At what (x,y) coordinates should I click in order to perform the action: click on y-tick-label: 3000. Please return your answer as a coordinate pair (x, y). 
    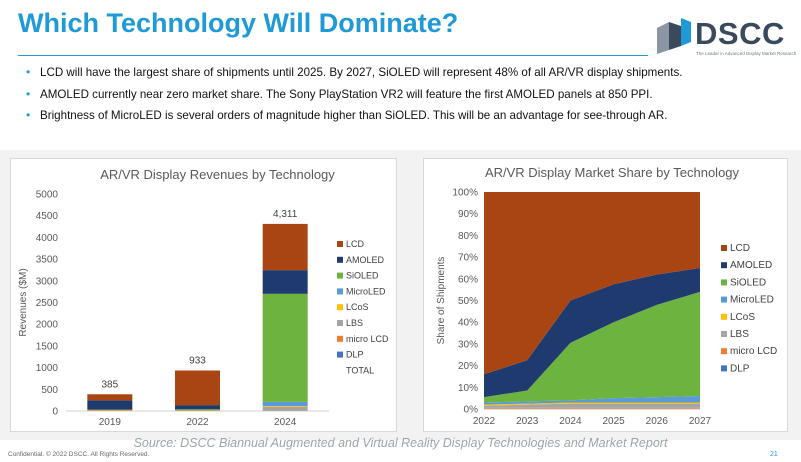
    Looking at the image, I should click on (47, 281).